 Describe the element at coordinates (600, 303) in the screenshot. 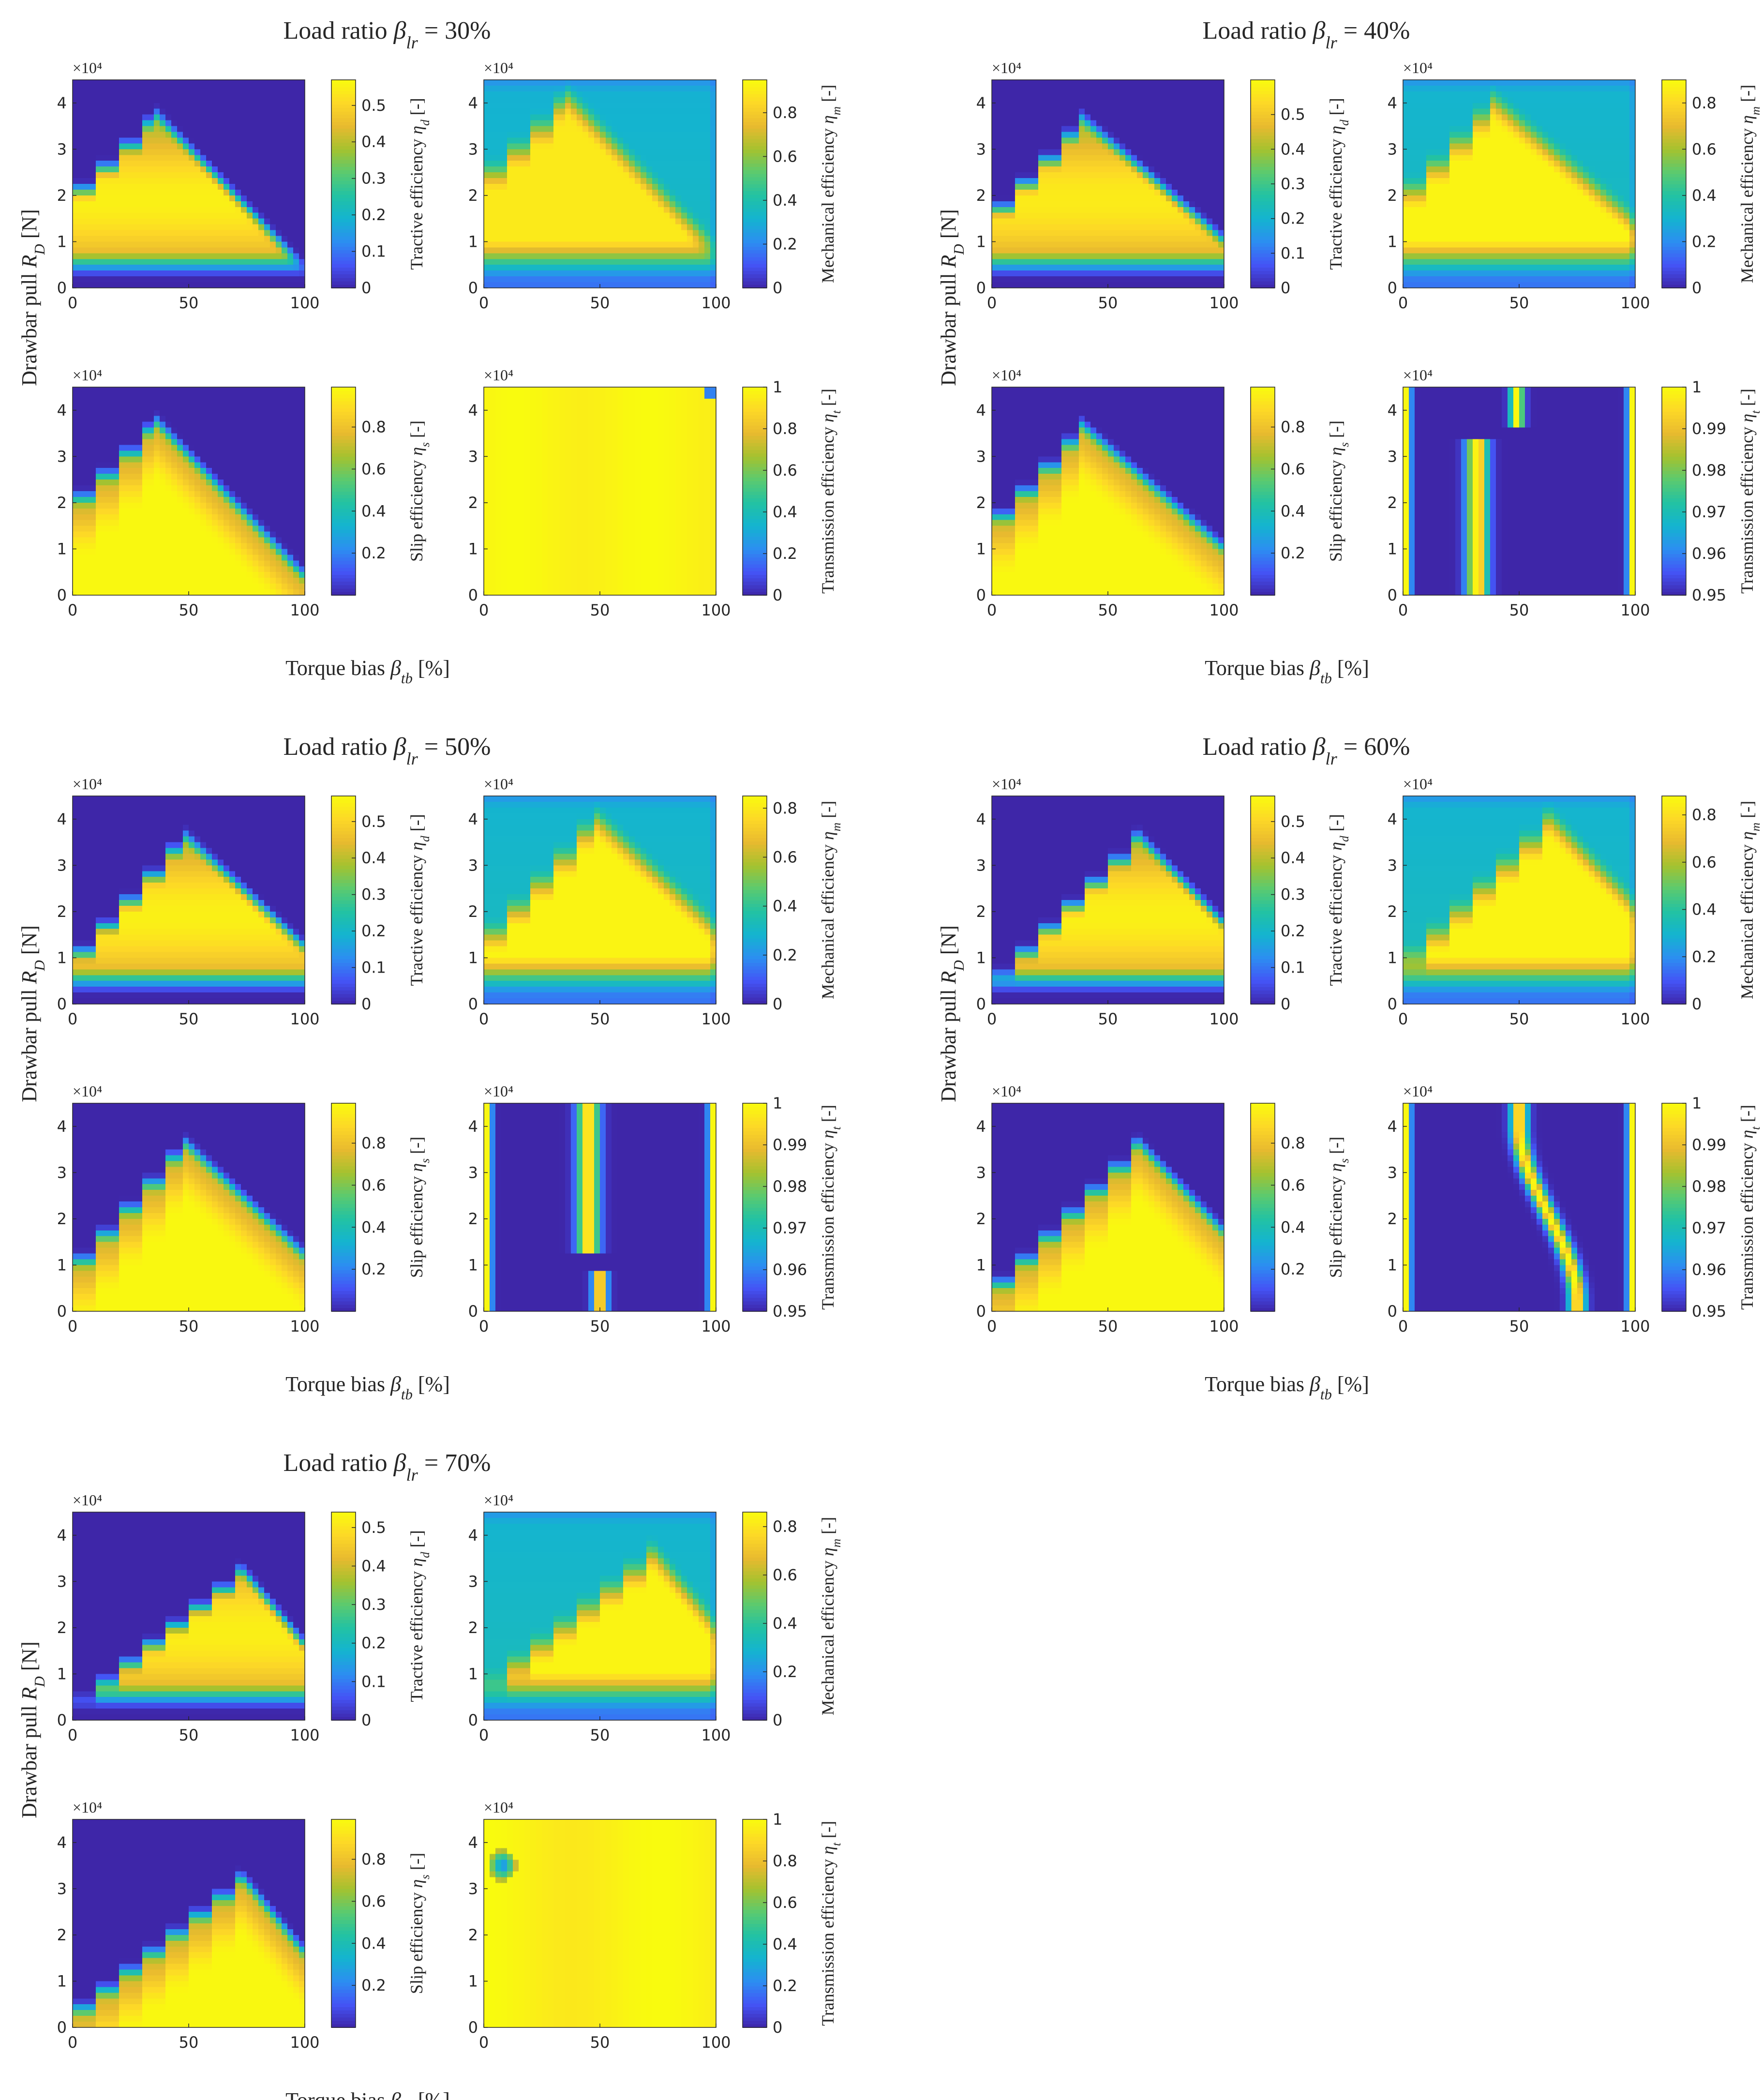

I see `x-tick-label: 50` at that location.